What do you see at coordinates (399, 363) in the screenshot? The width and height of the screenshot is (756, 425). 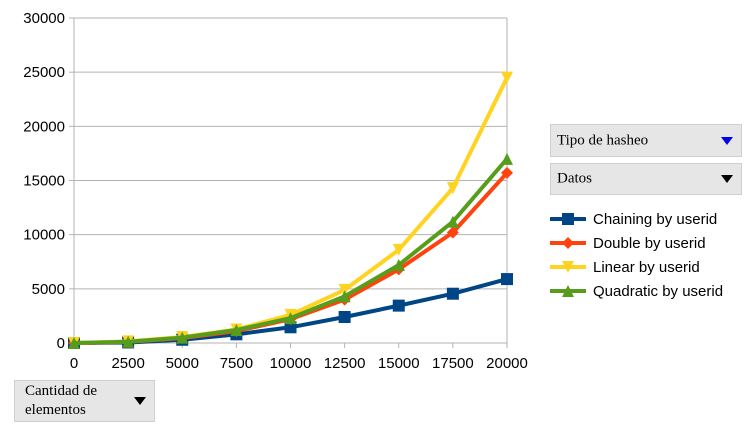 I see `x-tick-label: 15000` at bounding box center [399, 363].